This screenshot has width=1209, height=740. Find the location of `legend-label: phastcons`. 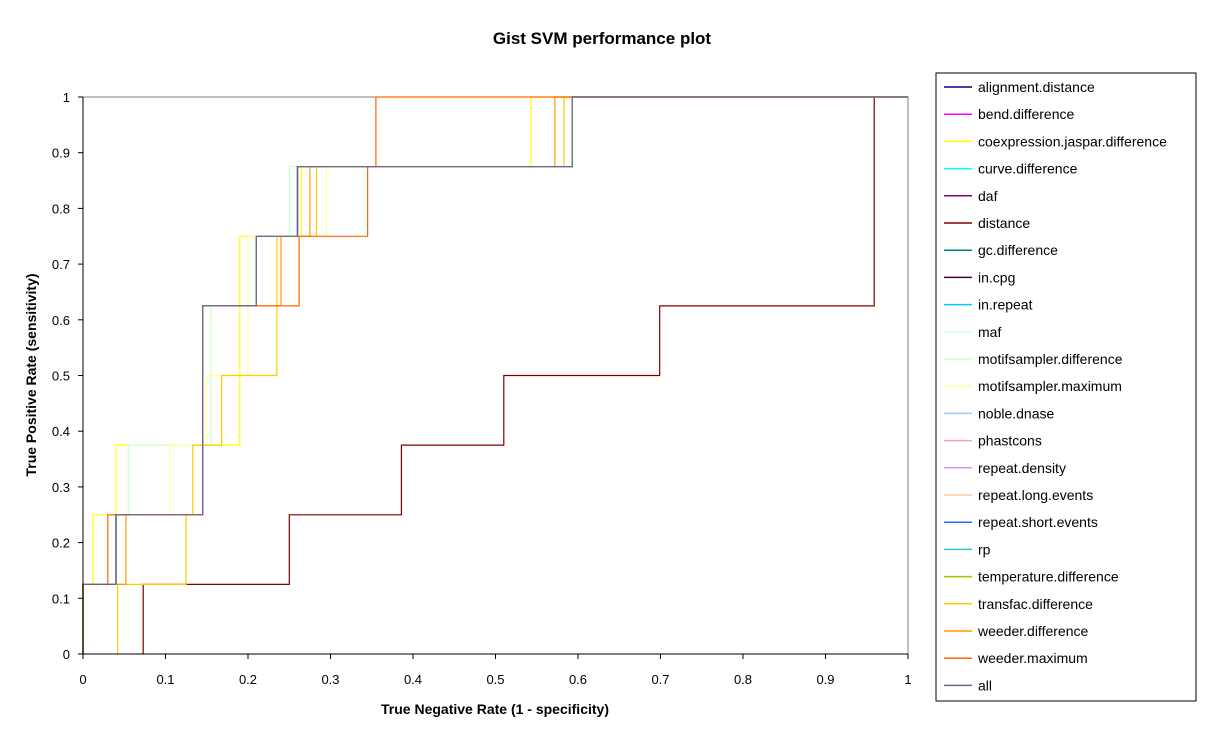

legend-label: phastcons is located at coordinates (1010, 441).